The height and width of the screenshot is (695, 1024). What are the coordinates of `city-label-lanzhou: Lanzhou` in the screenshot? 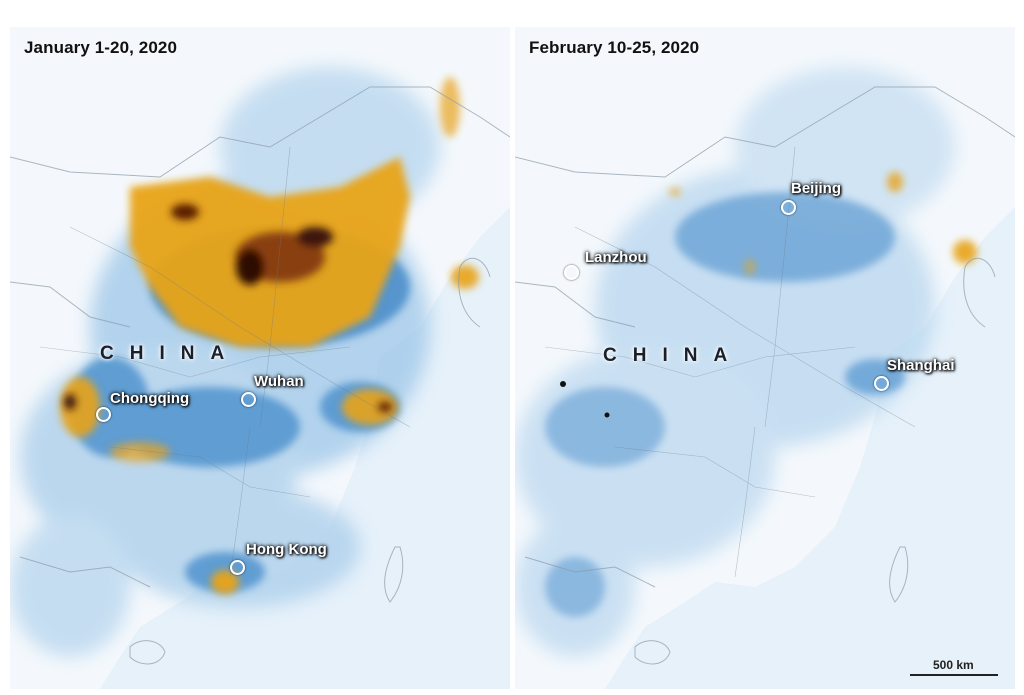 It's located at (616, 257).